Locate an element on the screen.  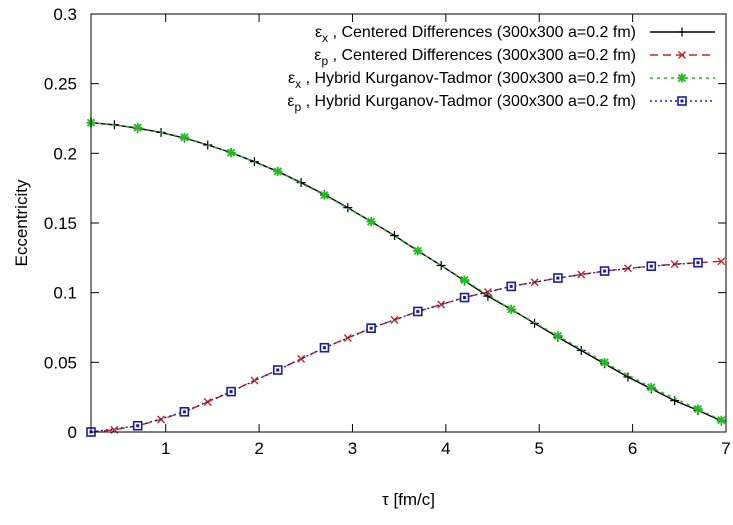
x-tick-label: 4 is located at coordinates (445, 448).